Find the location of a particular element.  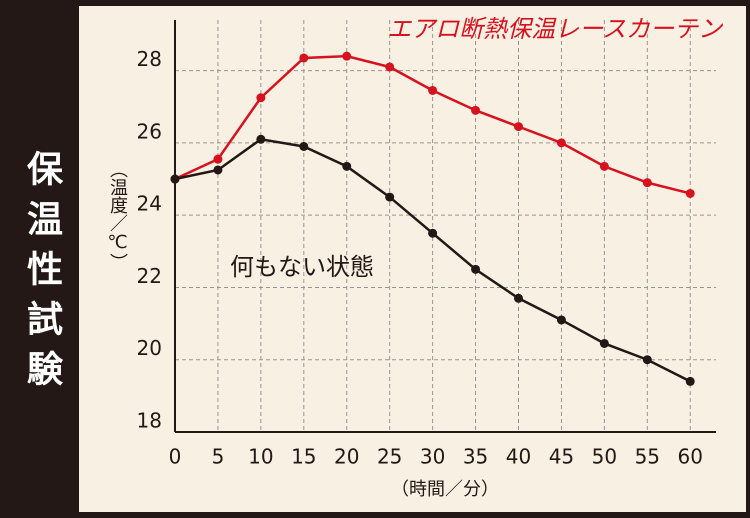

x-tick-label: 40 is located at coordinates (518, 457).